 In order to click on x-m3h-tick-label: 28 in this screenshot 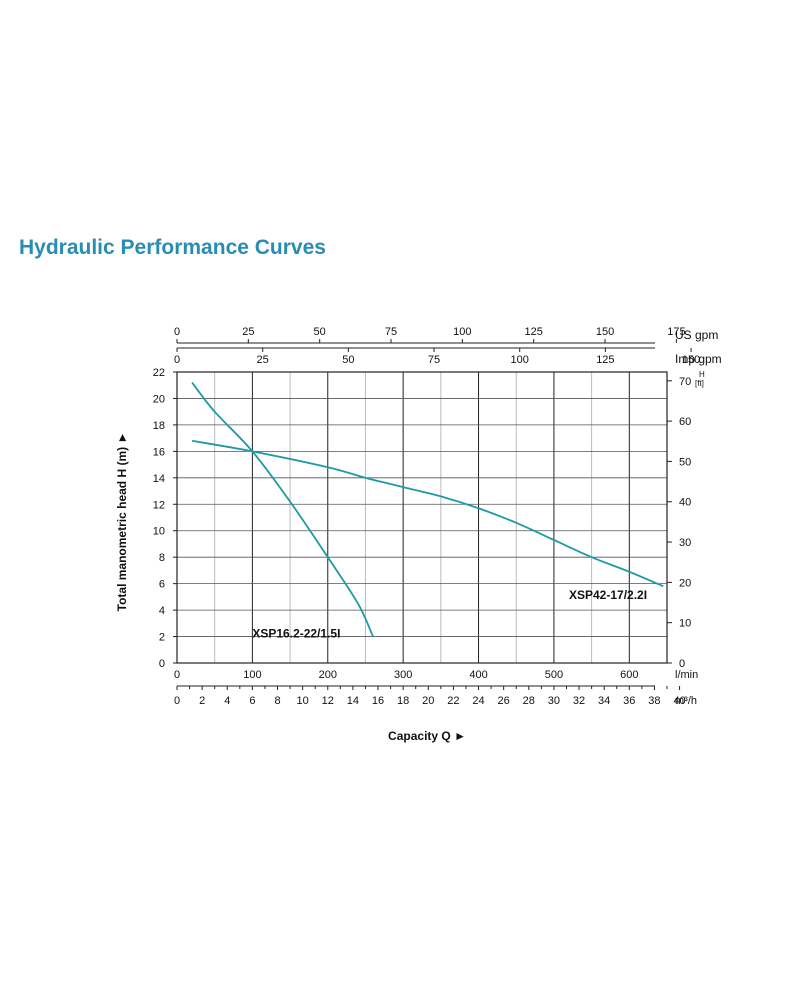, I will do `click(529, 701)`.